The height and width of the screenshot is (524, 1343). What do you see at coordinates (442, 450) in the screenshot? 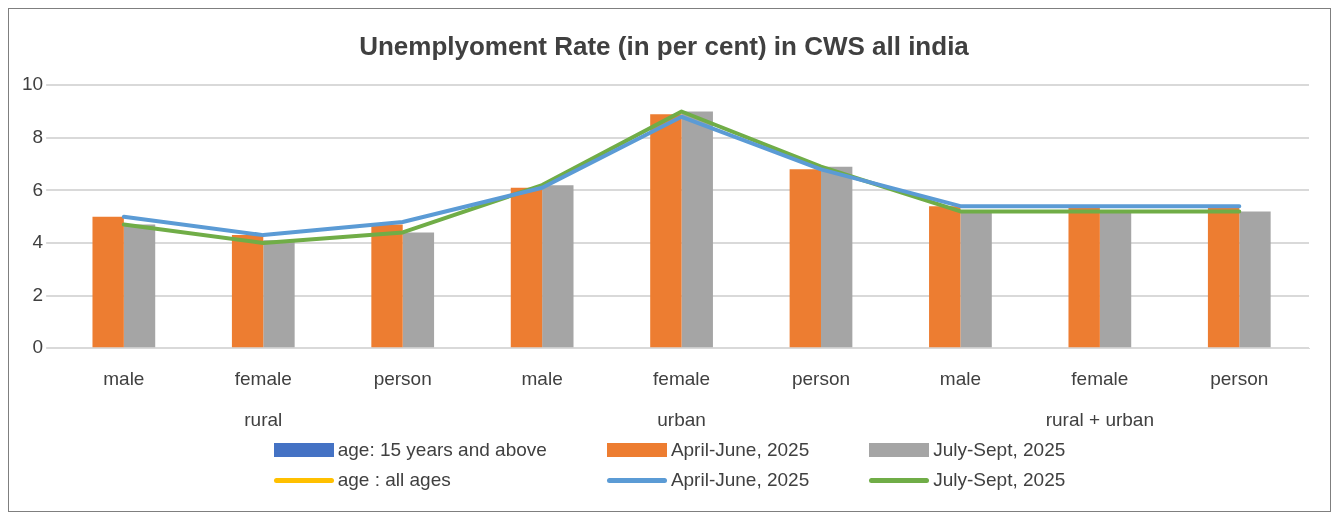
I see `legend-label: age: 15 years and above` at bounding box center [442, 450].